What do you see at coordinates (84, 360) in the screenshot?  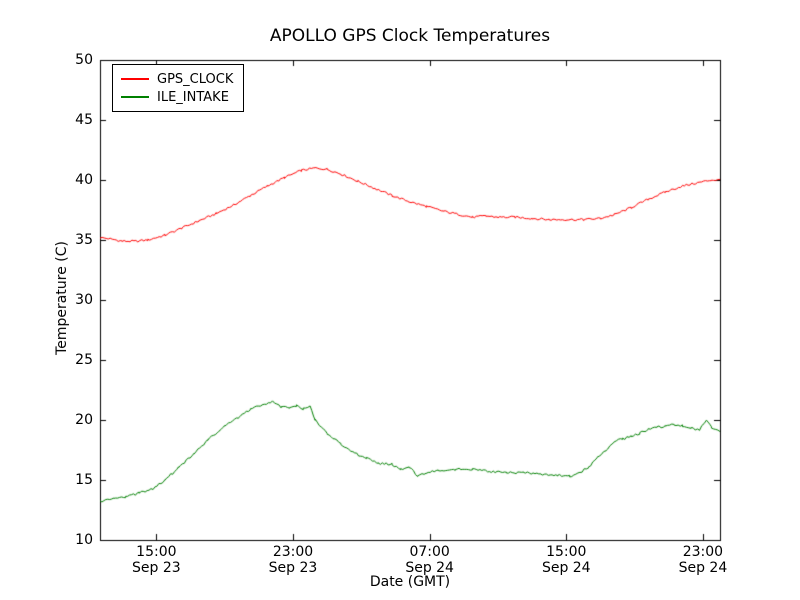 I see `y-tick-label: 25` at bounding box center [84, 360].